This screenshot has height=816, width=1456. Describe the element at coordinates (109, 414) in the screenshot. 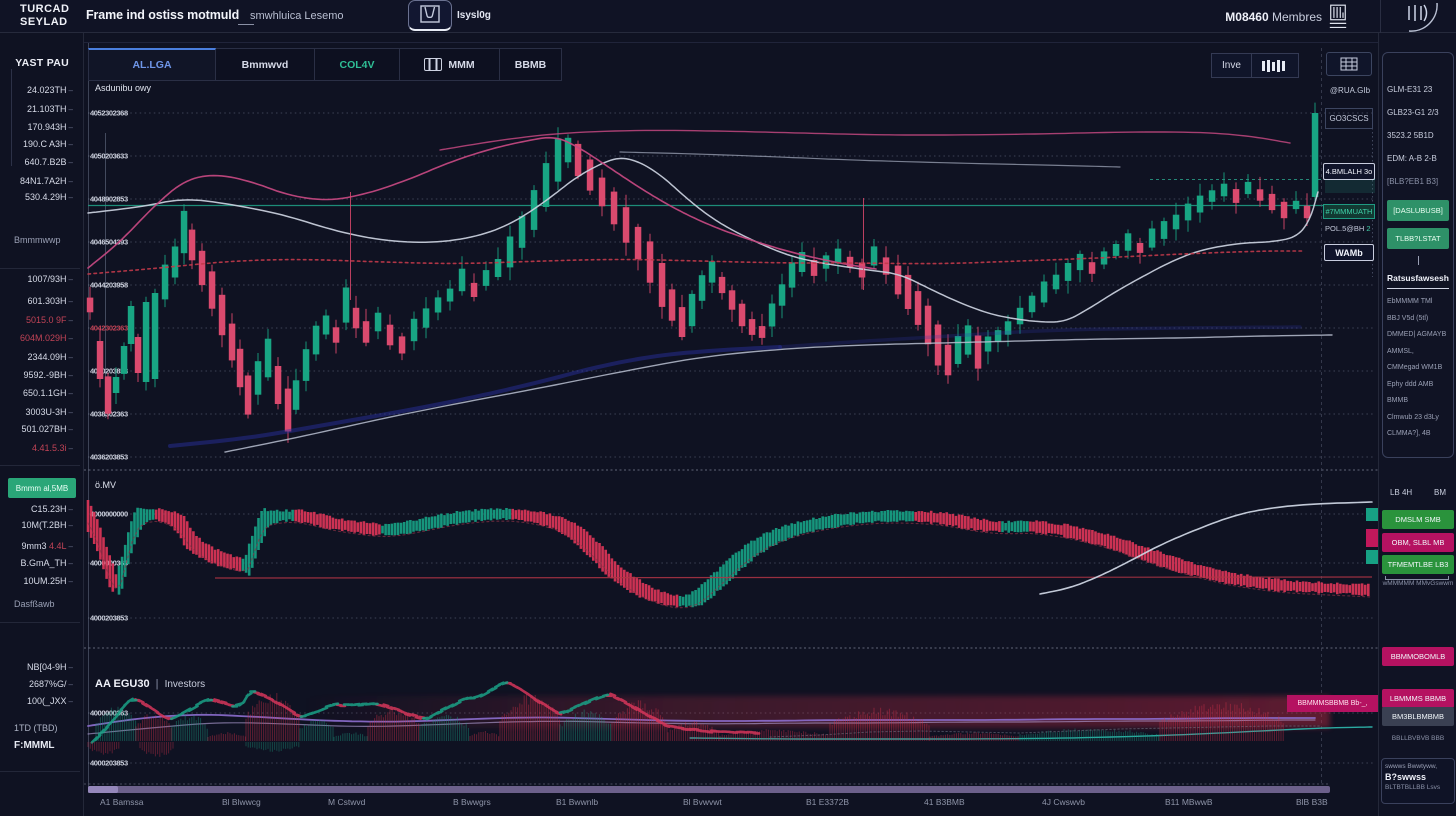

I see `svg-text: 4038302363` at that location.